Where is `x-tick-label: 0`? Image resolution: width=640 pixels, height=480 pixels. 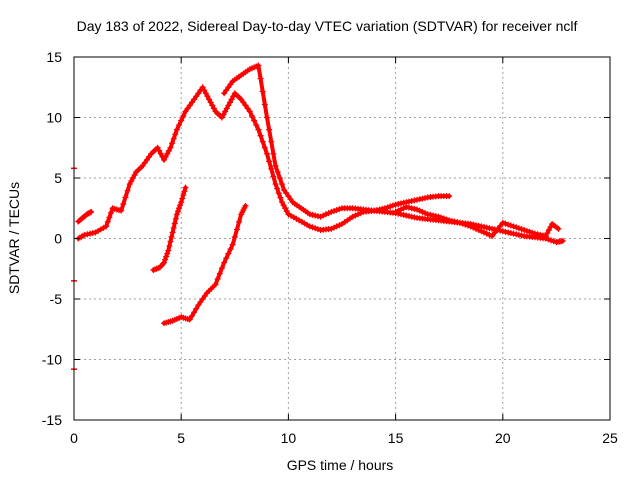 x-tick-label: 0 is located at coordinates (74, 438).